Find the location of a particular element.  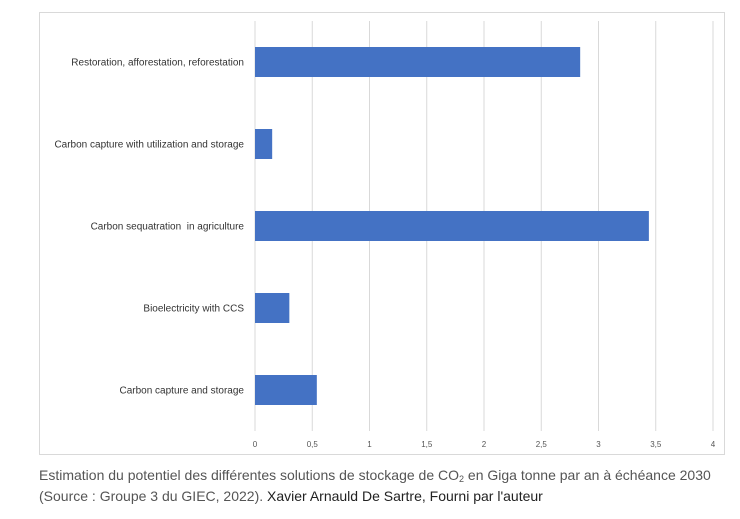

x-tick-label: 0,5 is located at coordinates (313, 444).